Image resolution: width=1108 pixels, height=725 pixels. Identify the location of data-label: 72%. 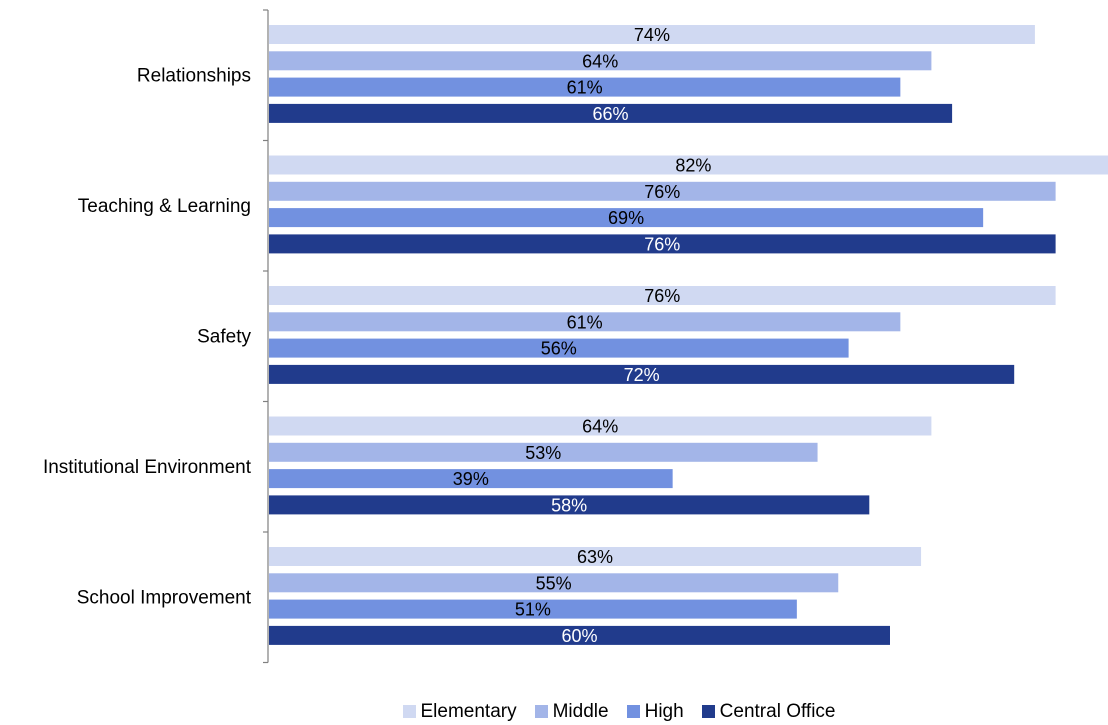
(642, 375).